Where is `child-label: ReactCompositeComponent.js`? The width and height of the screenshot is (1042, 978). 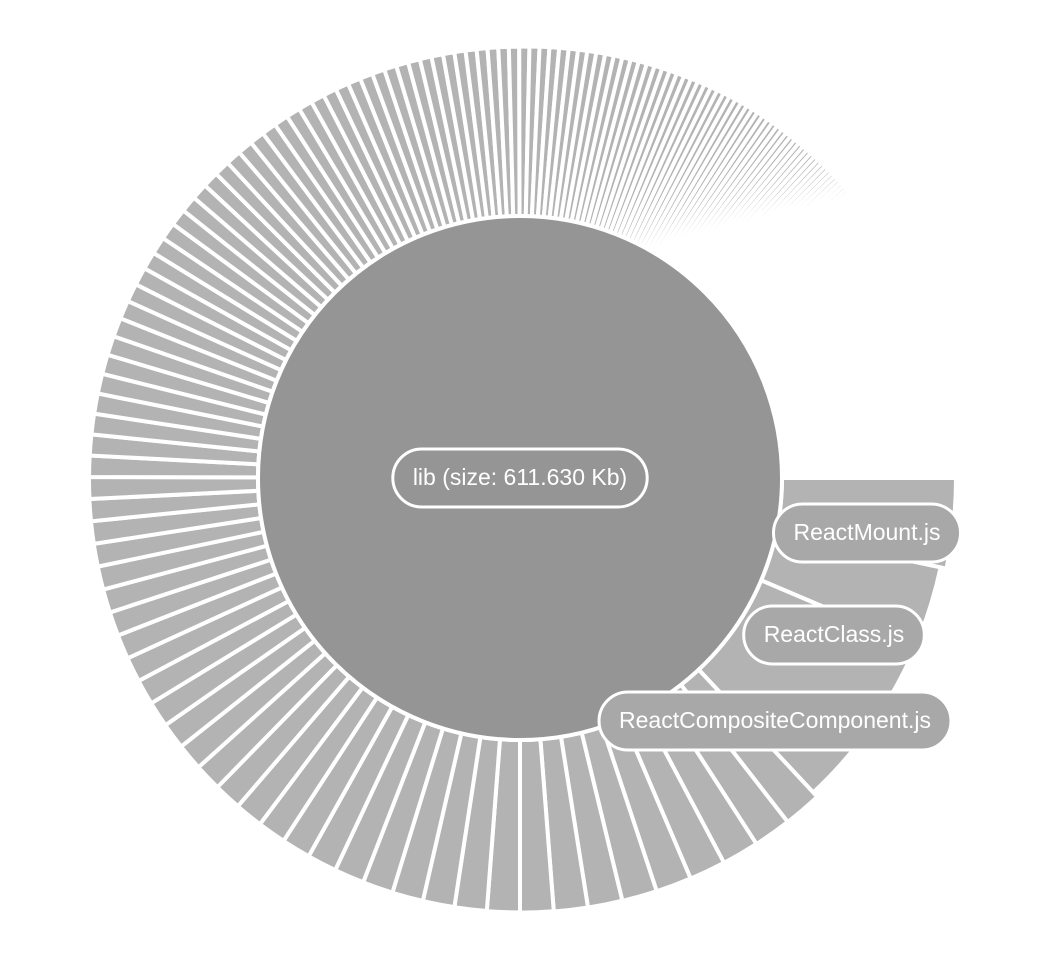 child-label: ReactCompositeComponent.js is located at coordinates (775, 721).